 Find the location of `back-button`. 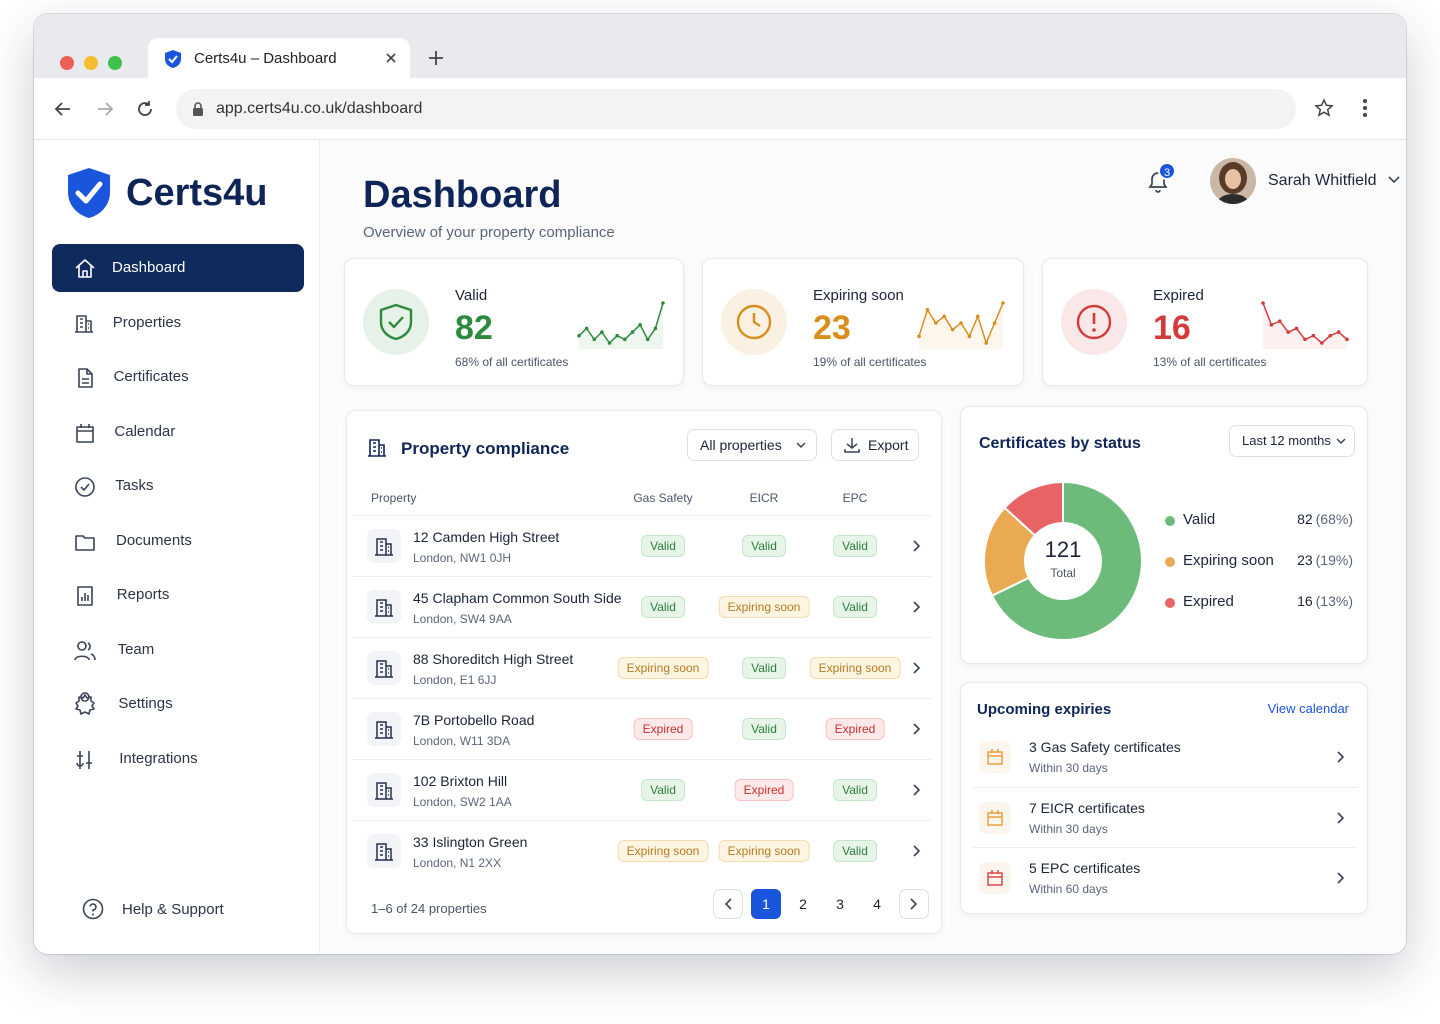

back-button is located at coordinates (63, 109).